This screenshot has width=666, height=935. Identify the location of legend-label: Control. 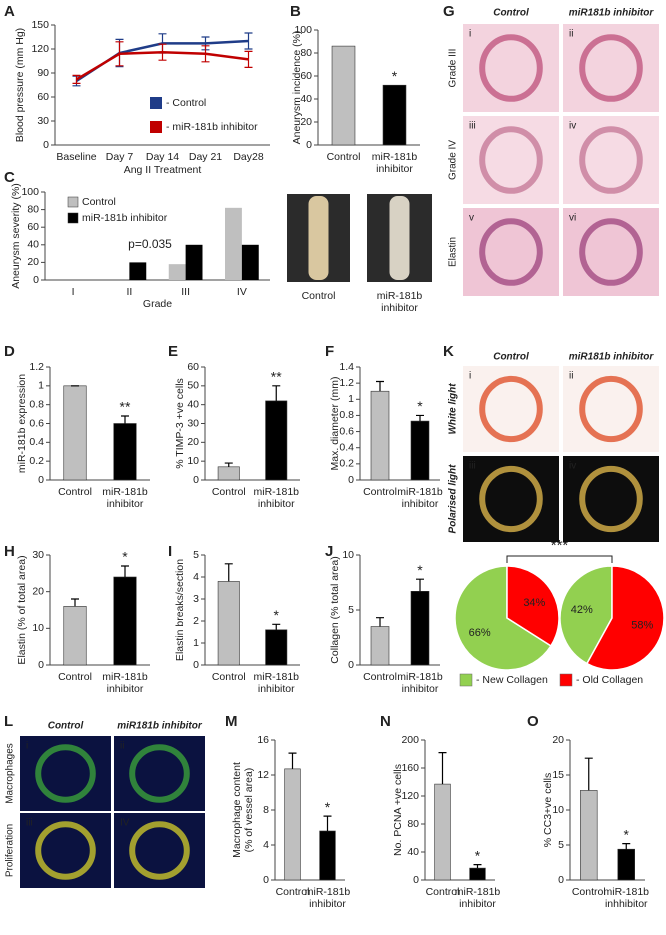
(99, 202).